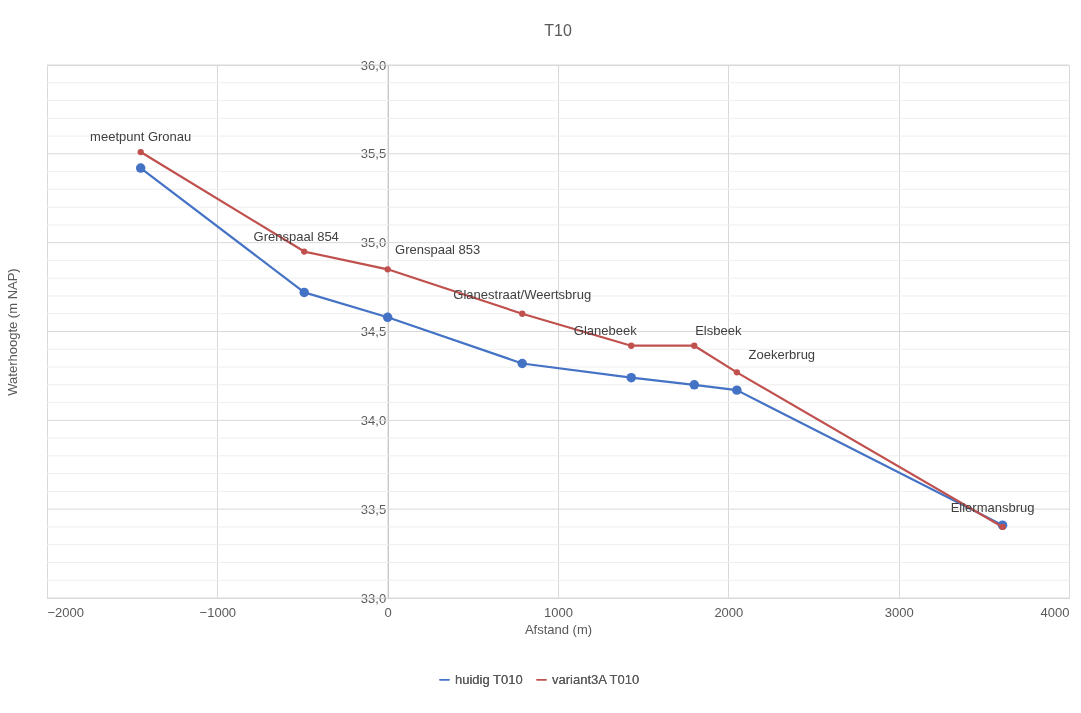 The image size is (1081, 713). I want to click on x-tick-label: 3000, so click(899, 612).